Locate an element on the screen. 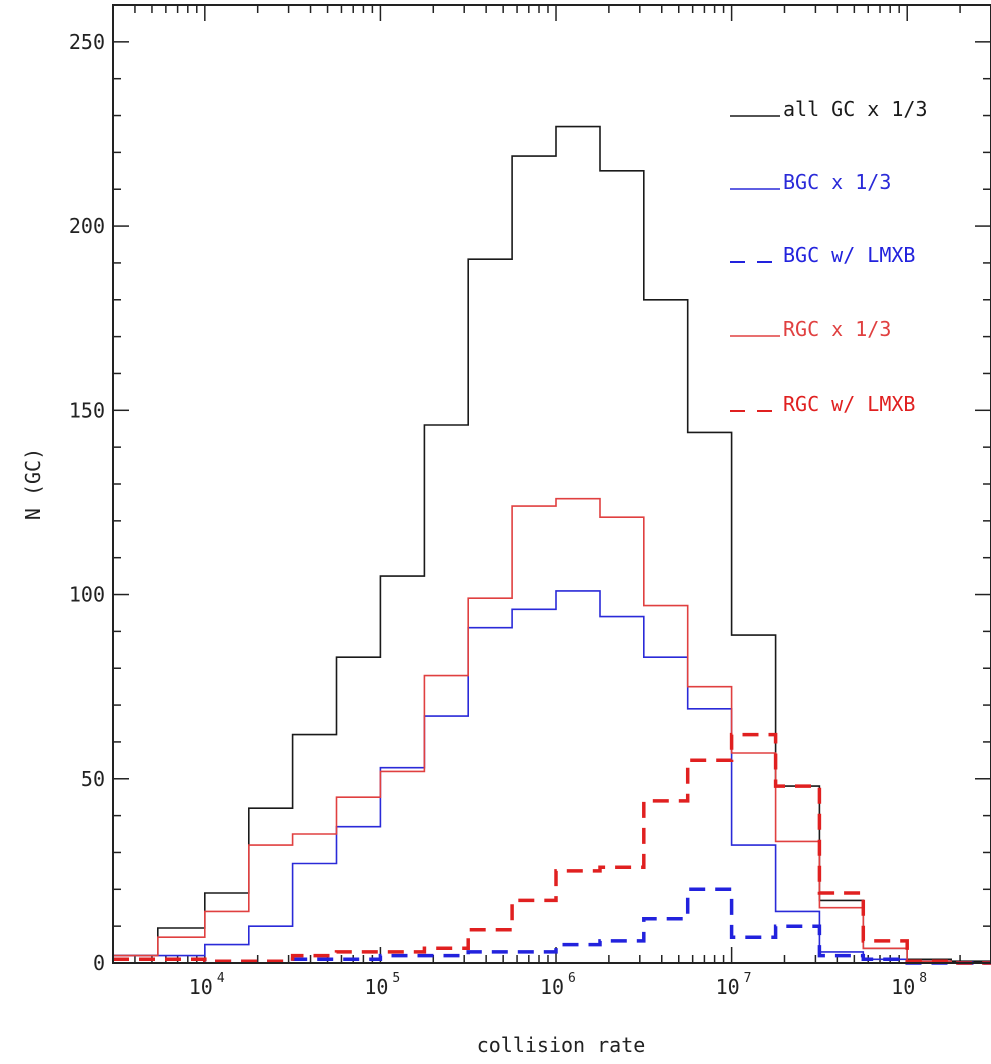  y-tick-labels: 0 50 100 150 200 250 is located at coordinates (87, 502).